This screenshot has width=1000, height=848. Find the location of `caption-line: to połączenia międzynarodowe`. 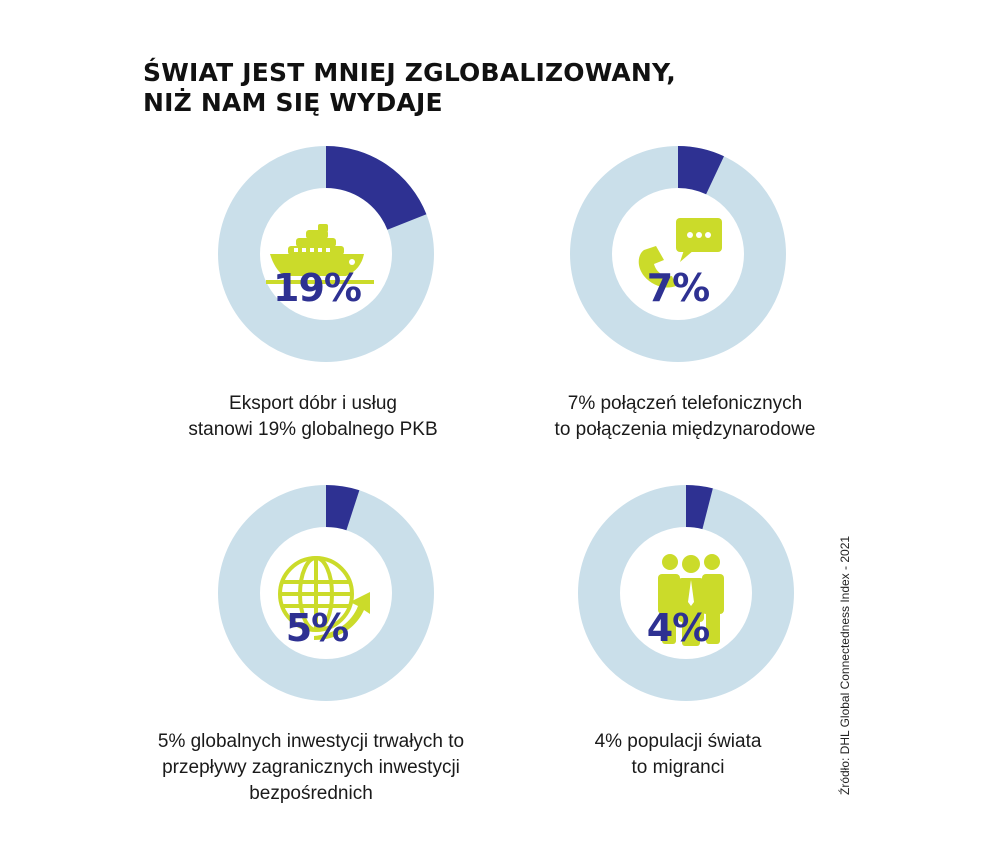

caption-line: to połączenia międzynarodowe is located at coordinates (685, 429).